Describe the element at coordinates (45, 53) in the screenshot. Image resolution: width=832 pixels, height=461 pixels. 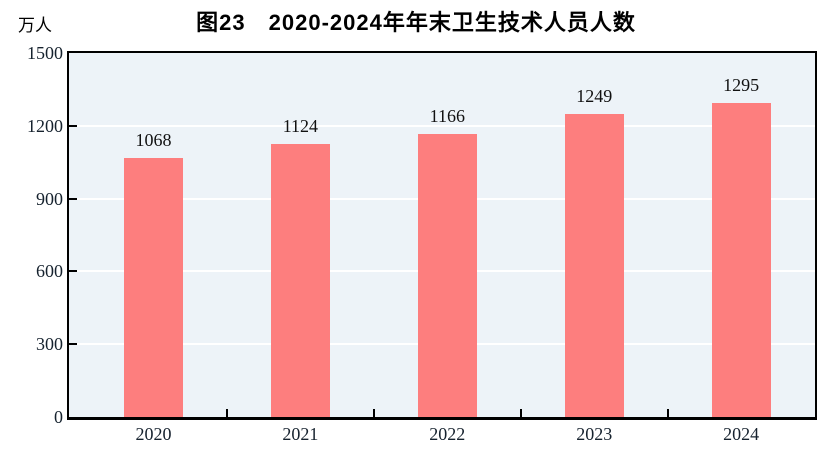
I see `y-axis-label-1500: 1500` at that location.